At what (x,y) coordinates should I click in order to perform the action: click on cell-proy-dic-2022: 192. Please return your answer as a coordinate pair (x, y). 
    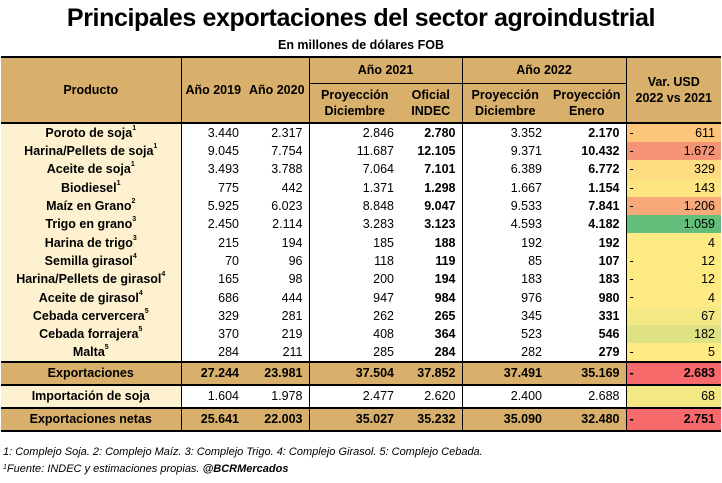
    Looking at the image, I should click on (505, 242).